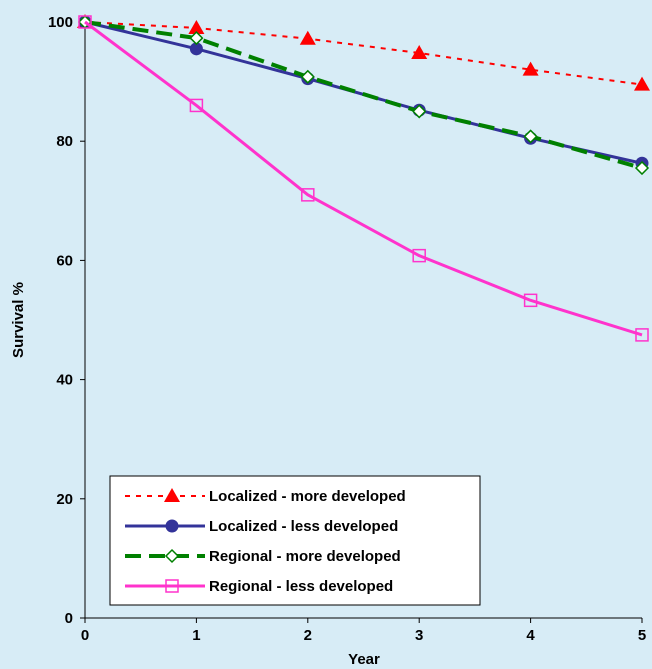  Describe the element at coordinates (64, 141) in the screenshot. I see `y-tick-label: 80` at that location.